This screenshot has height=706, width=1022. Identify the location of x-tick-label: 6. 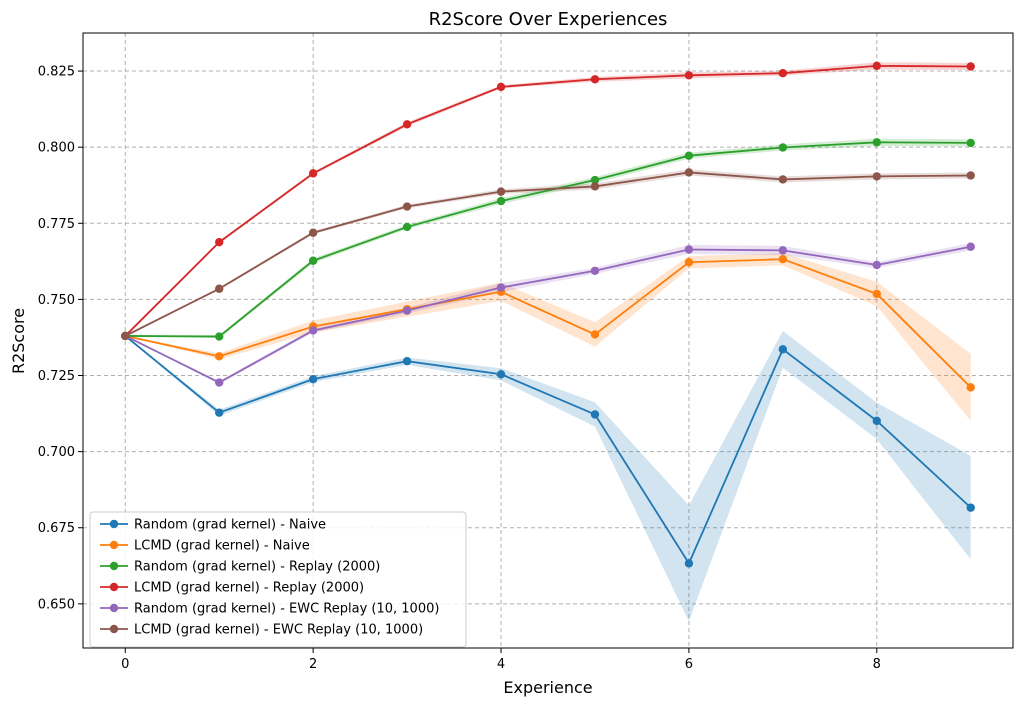
(689, 664).